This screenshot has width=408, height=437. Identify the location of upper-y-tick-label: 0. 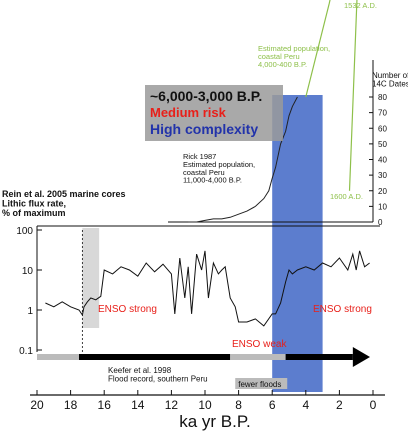
(380, 222).